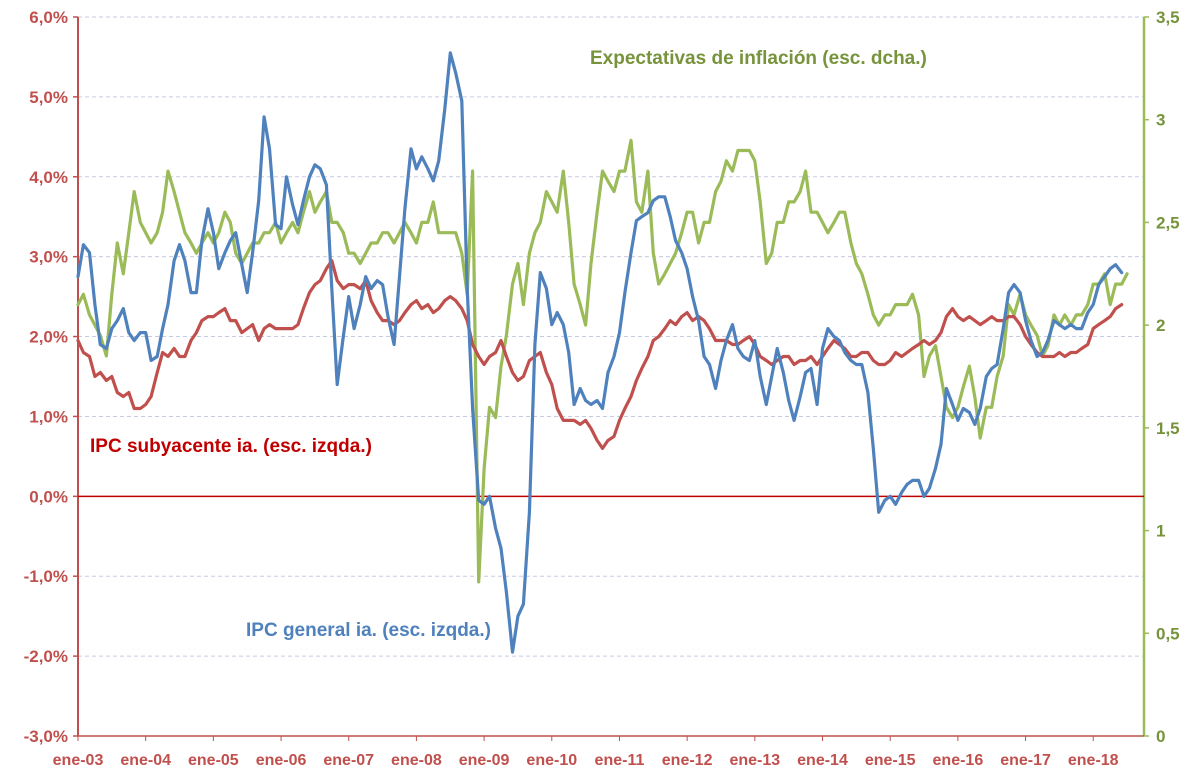  I want to click on x-tick-label: ene-04, so click(145, 760).